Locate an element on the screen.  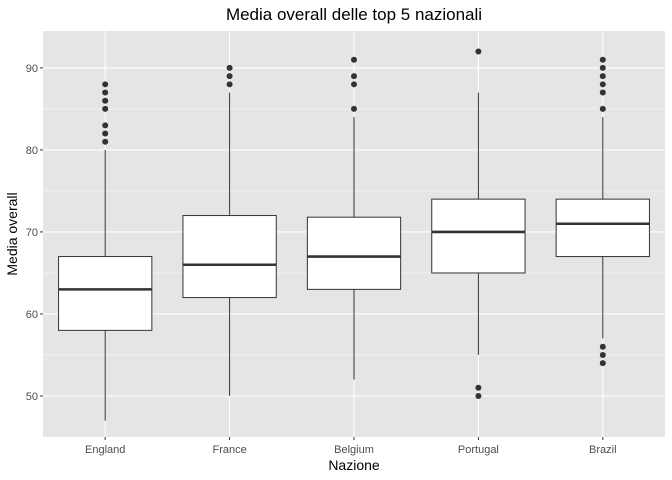
x-tick-label: Belgium is located at coordinates (354, 450).